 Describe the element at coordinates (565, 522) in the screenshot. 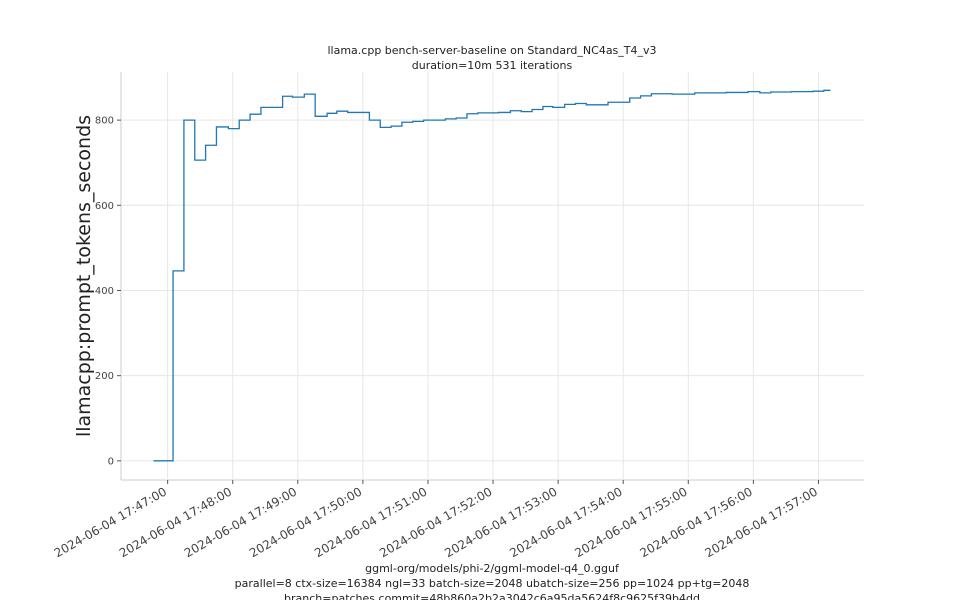

I see `x-tick-label: 2024-06-04 17:54:00` at that location.